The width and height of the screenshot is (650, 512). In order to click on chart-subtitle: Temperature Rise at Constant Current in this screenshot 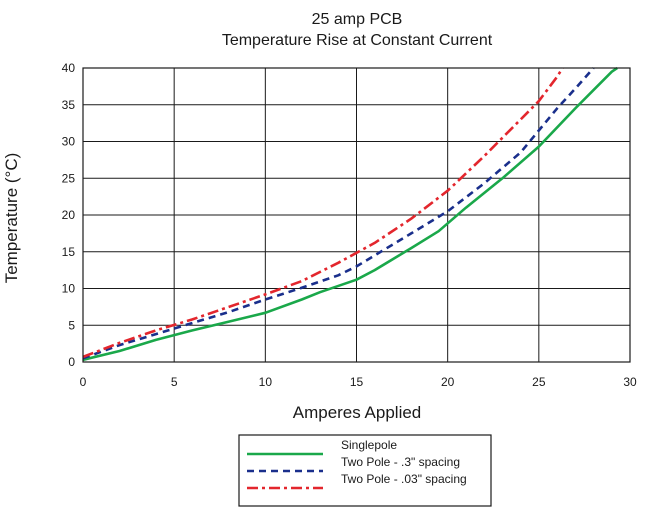, I will do `click(357, 40)`.